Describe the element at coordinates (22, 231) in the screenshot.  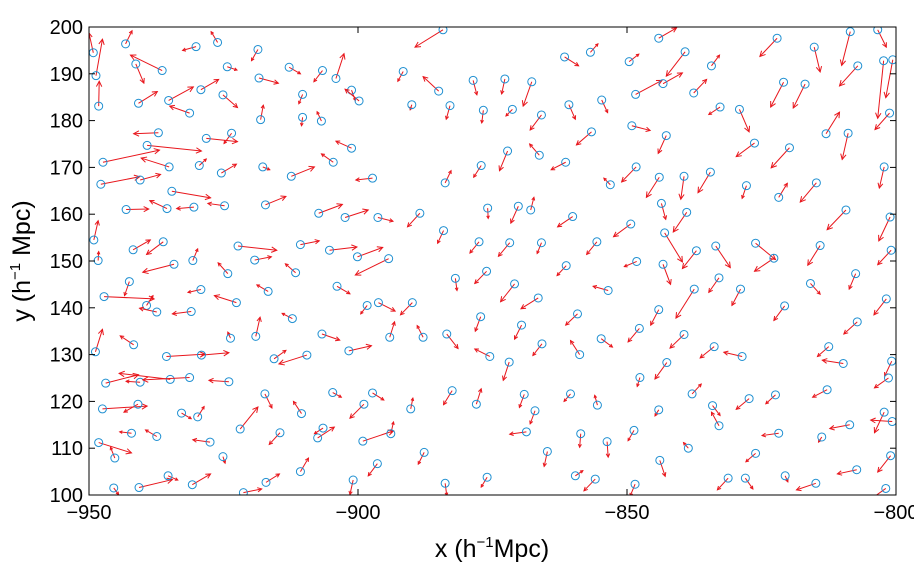
I see `y-axis-label-end: Mpc)` at that location.